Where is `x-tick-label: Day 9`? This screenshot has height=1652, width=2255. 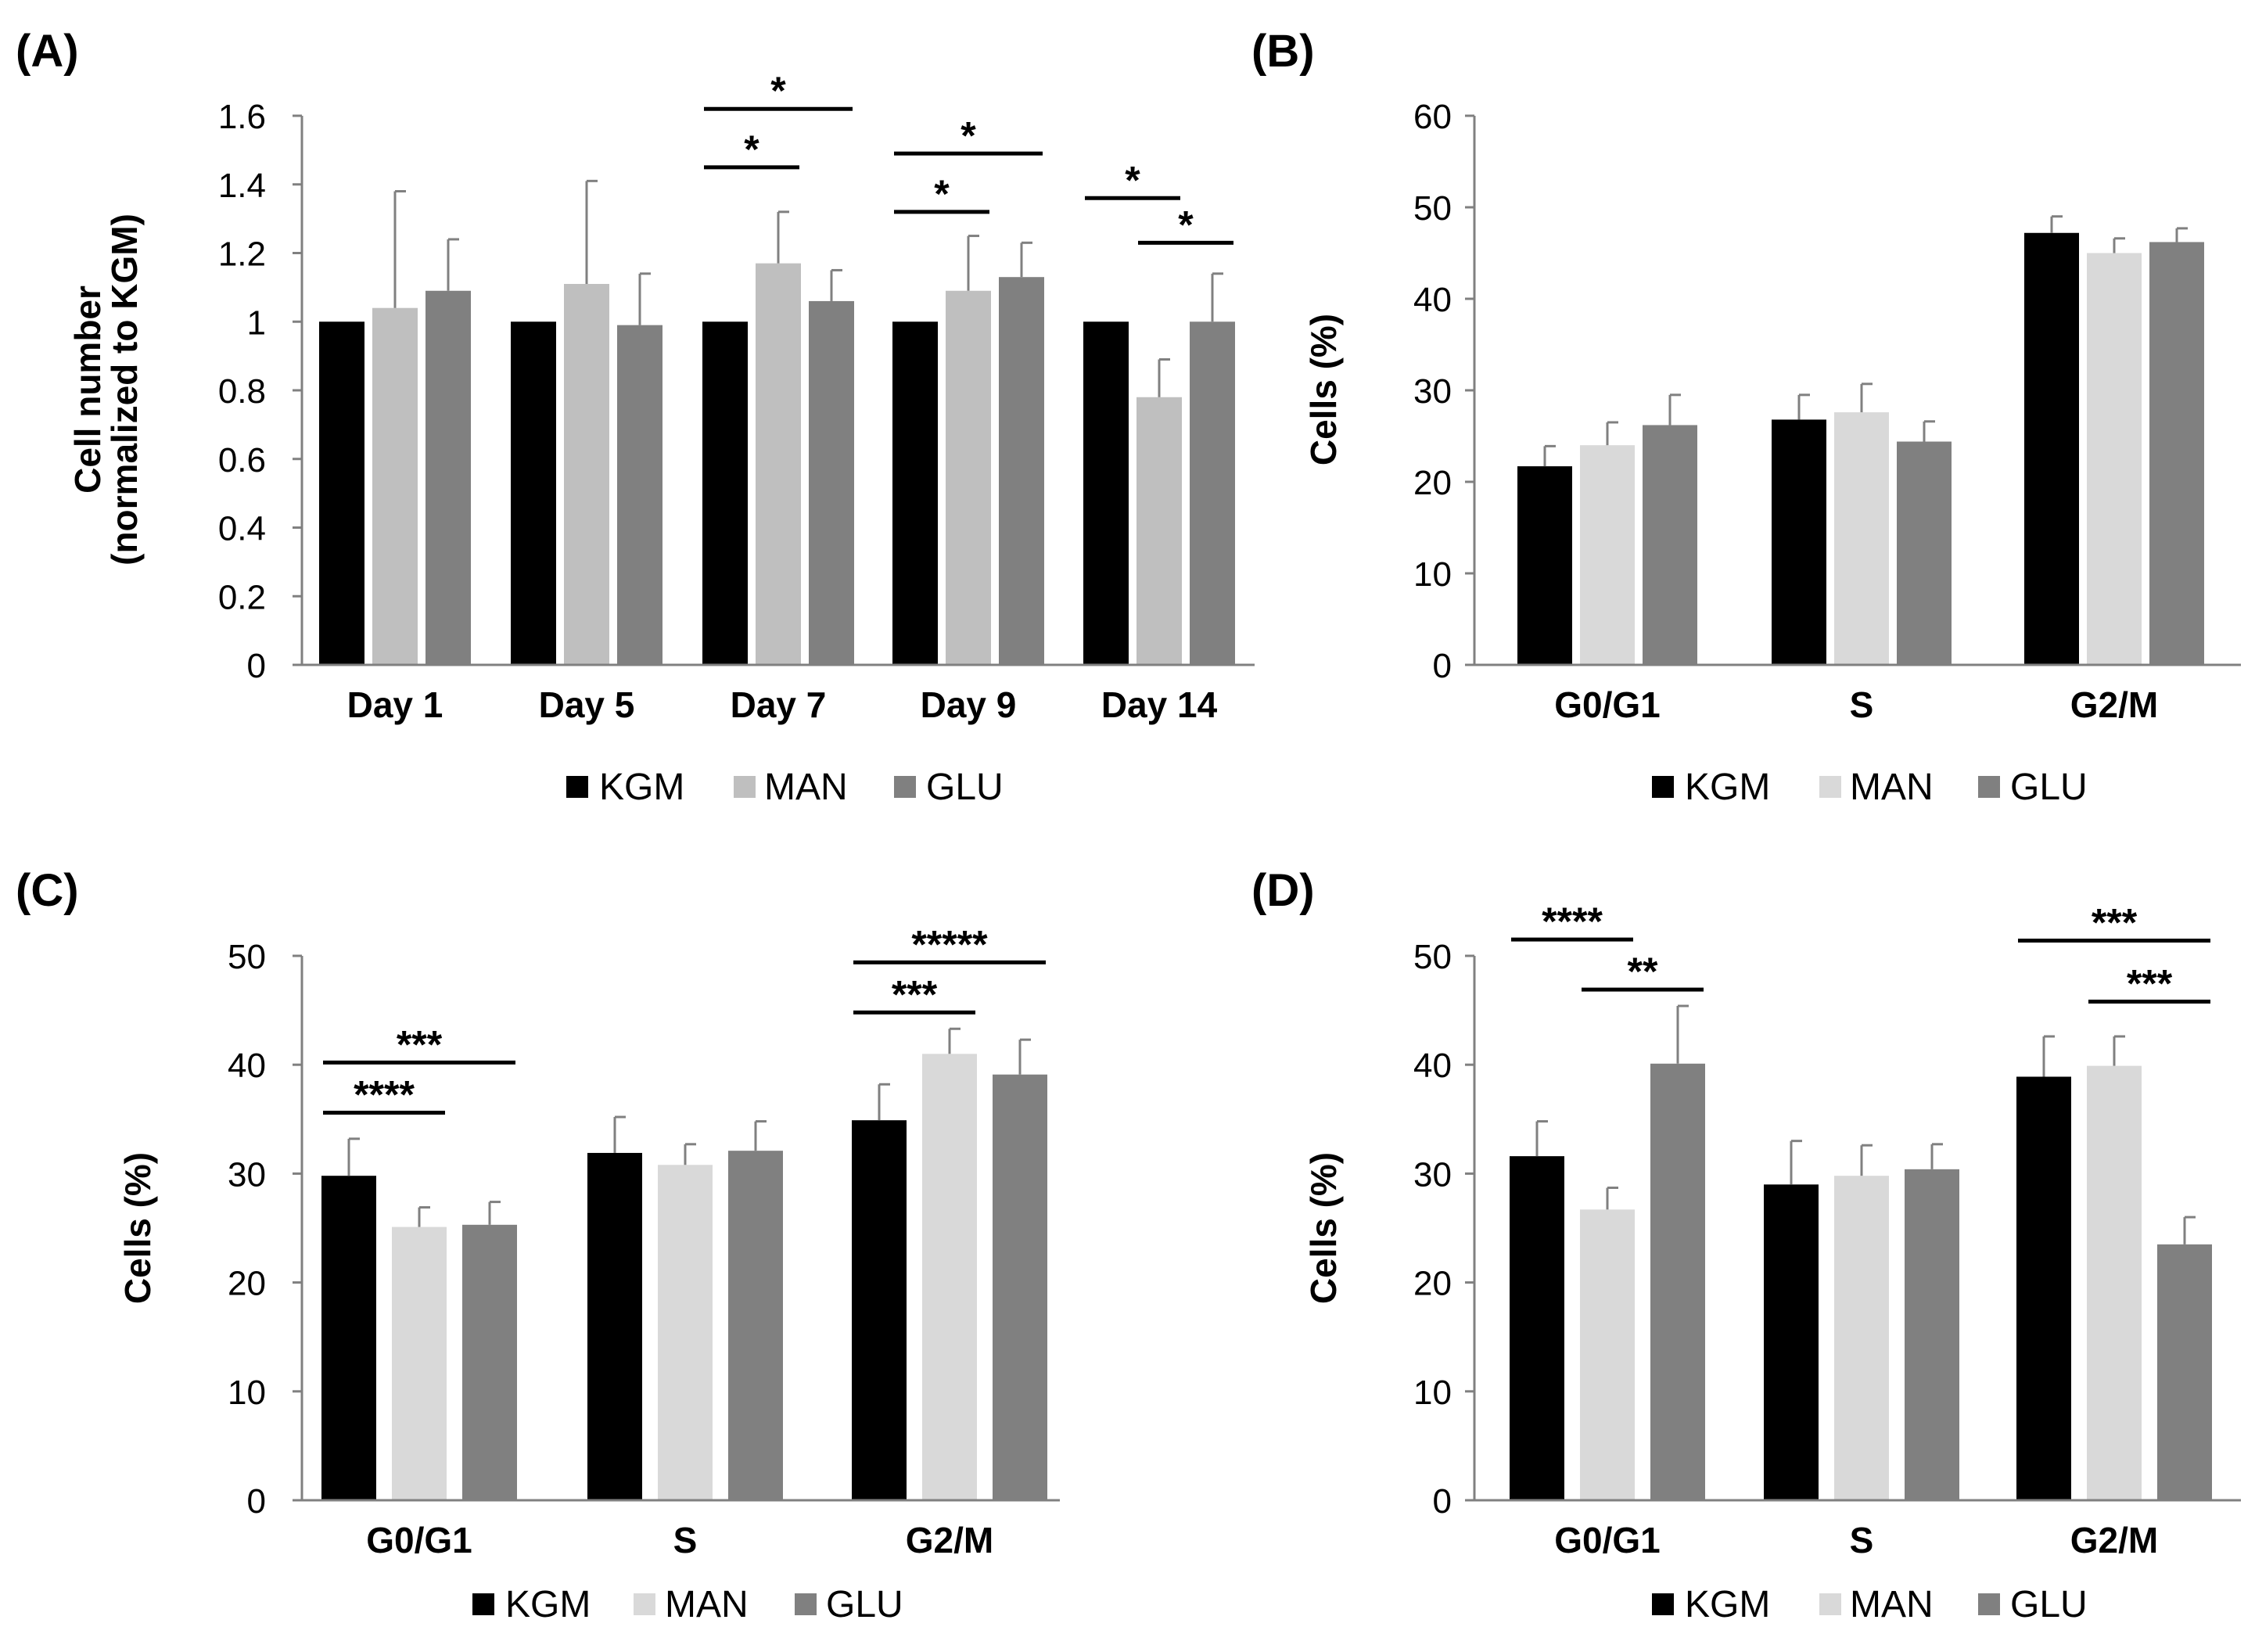
x-tick-label: Day 9 is located at coordinates (969, 704).